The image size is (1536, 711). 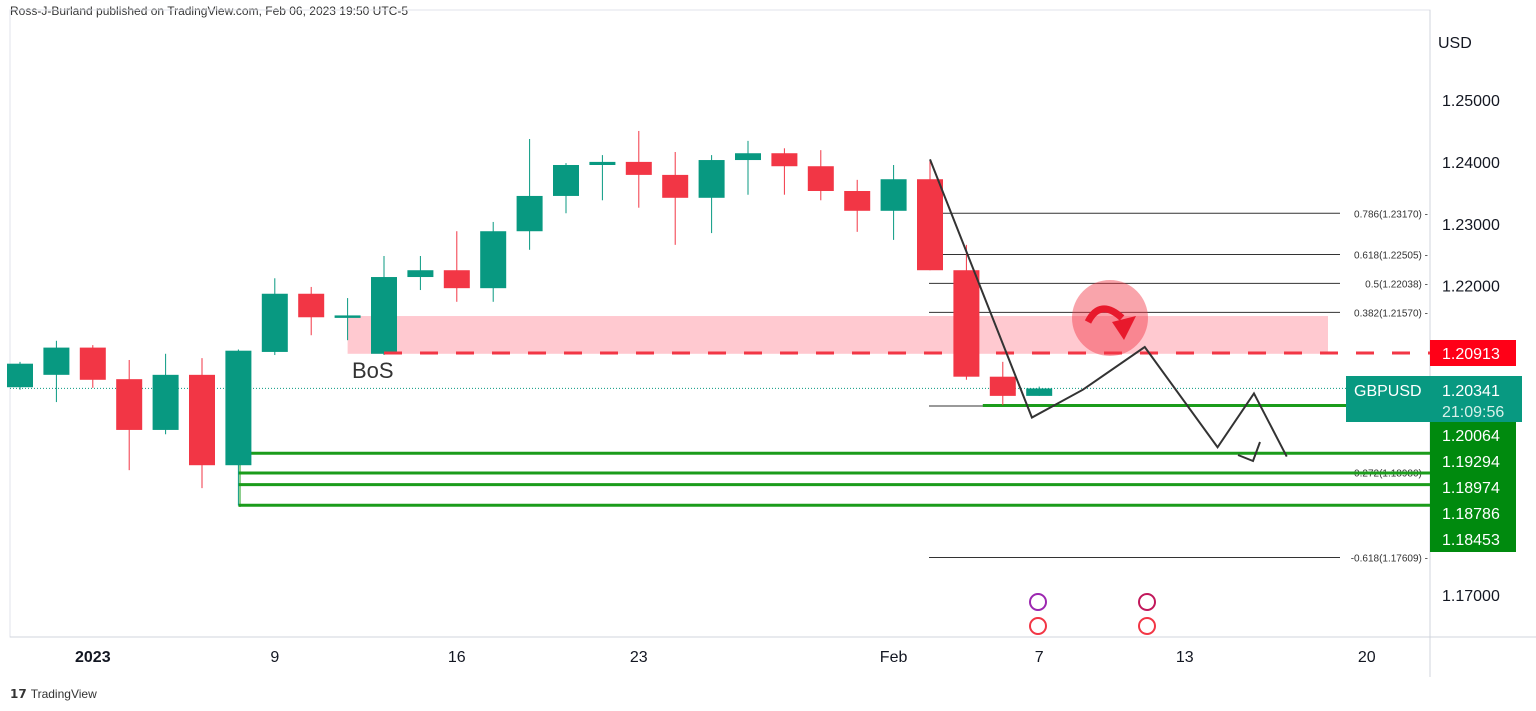 What do you see at coordinates (1391, 214) in the screenshot?
I see `fib-level-label: 0.786(1.23170) -` at bounding box center [1391, 214].